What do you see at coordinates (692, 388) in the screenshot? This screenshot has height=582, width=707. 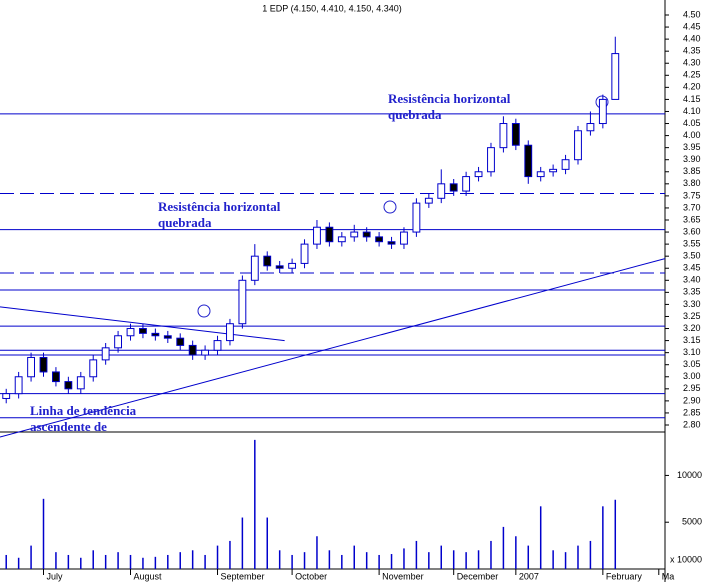 I see `y-tick-label: 2.95` at bounding box center [692, 388].